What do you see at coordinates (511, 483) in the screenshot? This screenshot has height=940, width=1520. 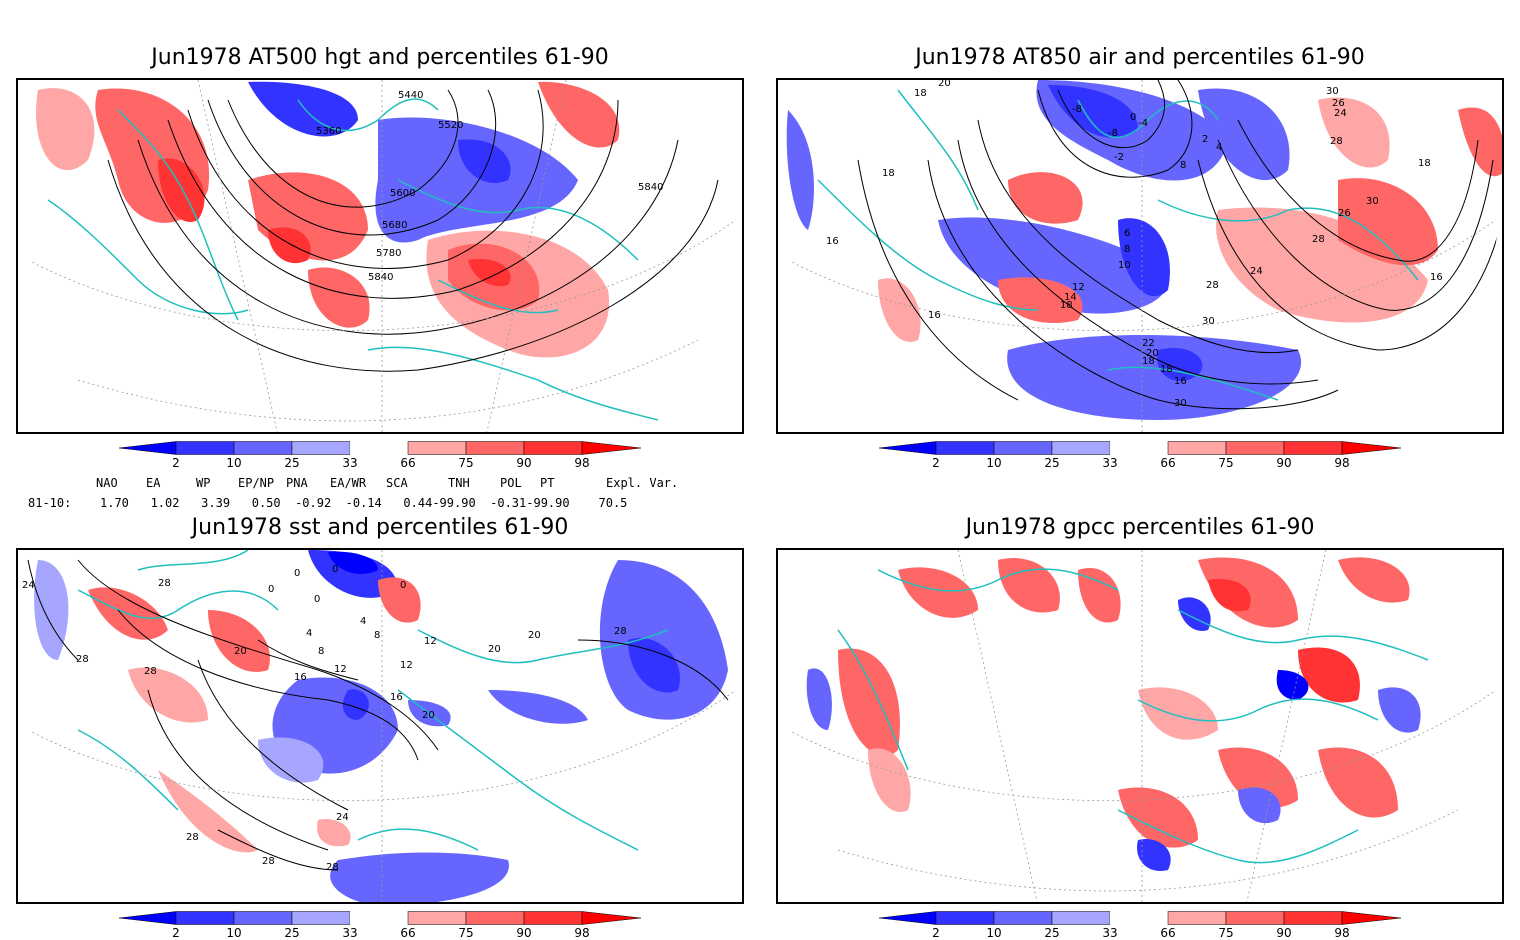 I see `index-header: POL` at bounding box center [511, 483].